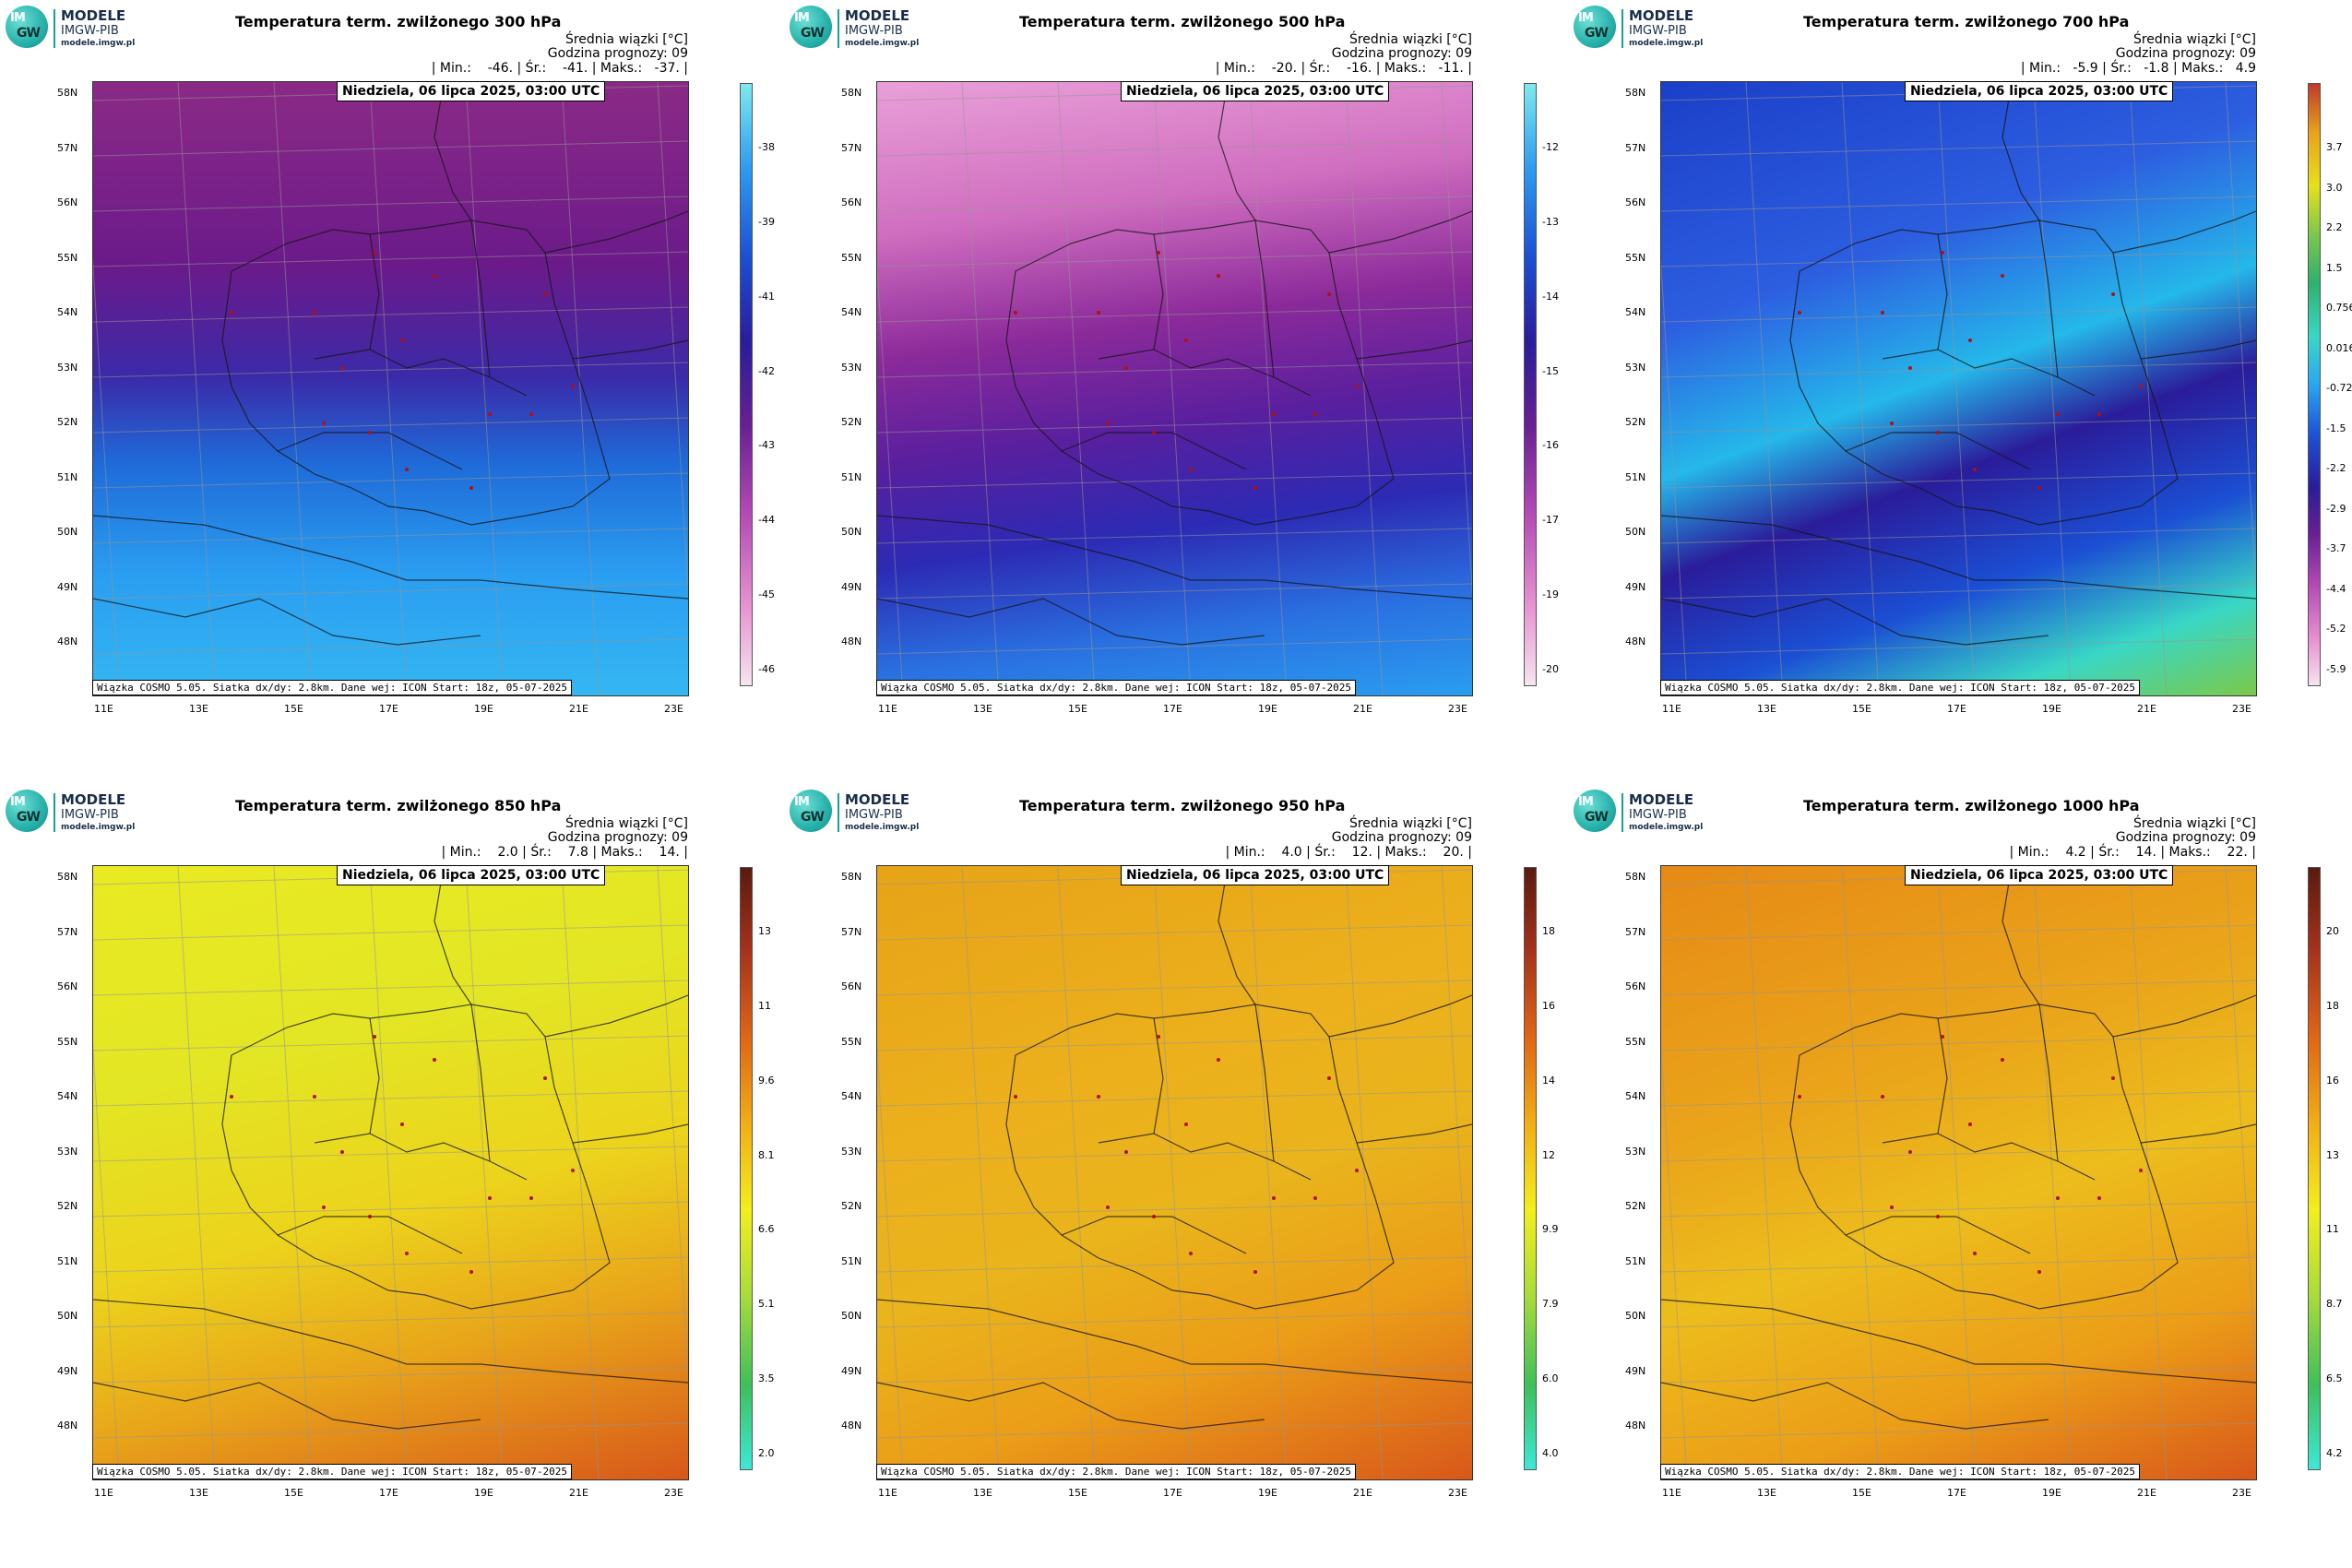  What do you see at coordinates (1958, 388) in the screenshot?
I see `map-overlay` at bounding box center [1958, 388].